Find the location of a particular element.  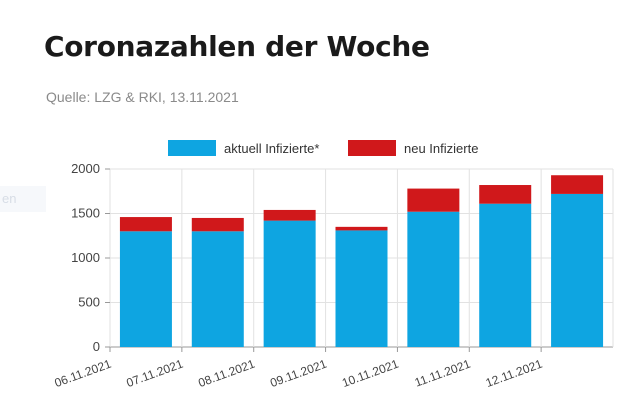

y-tick-label-2: 1000 is located at coordinates (85, 257).